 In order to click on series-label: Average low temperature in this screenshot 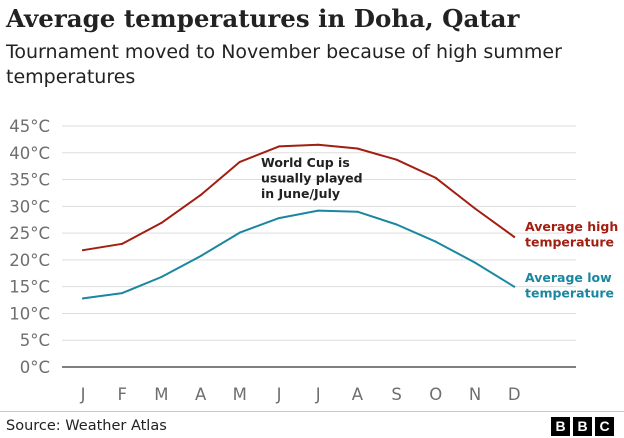, I will do `click(569, 285)`.